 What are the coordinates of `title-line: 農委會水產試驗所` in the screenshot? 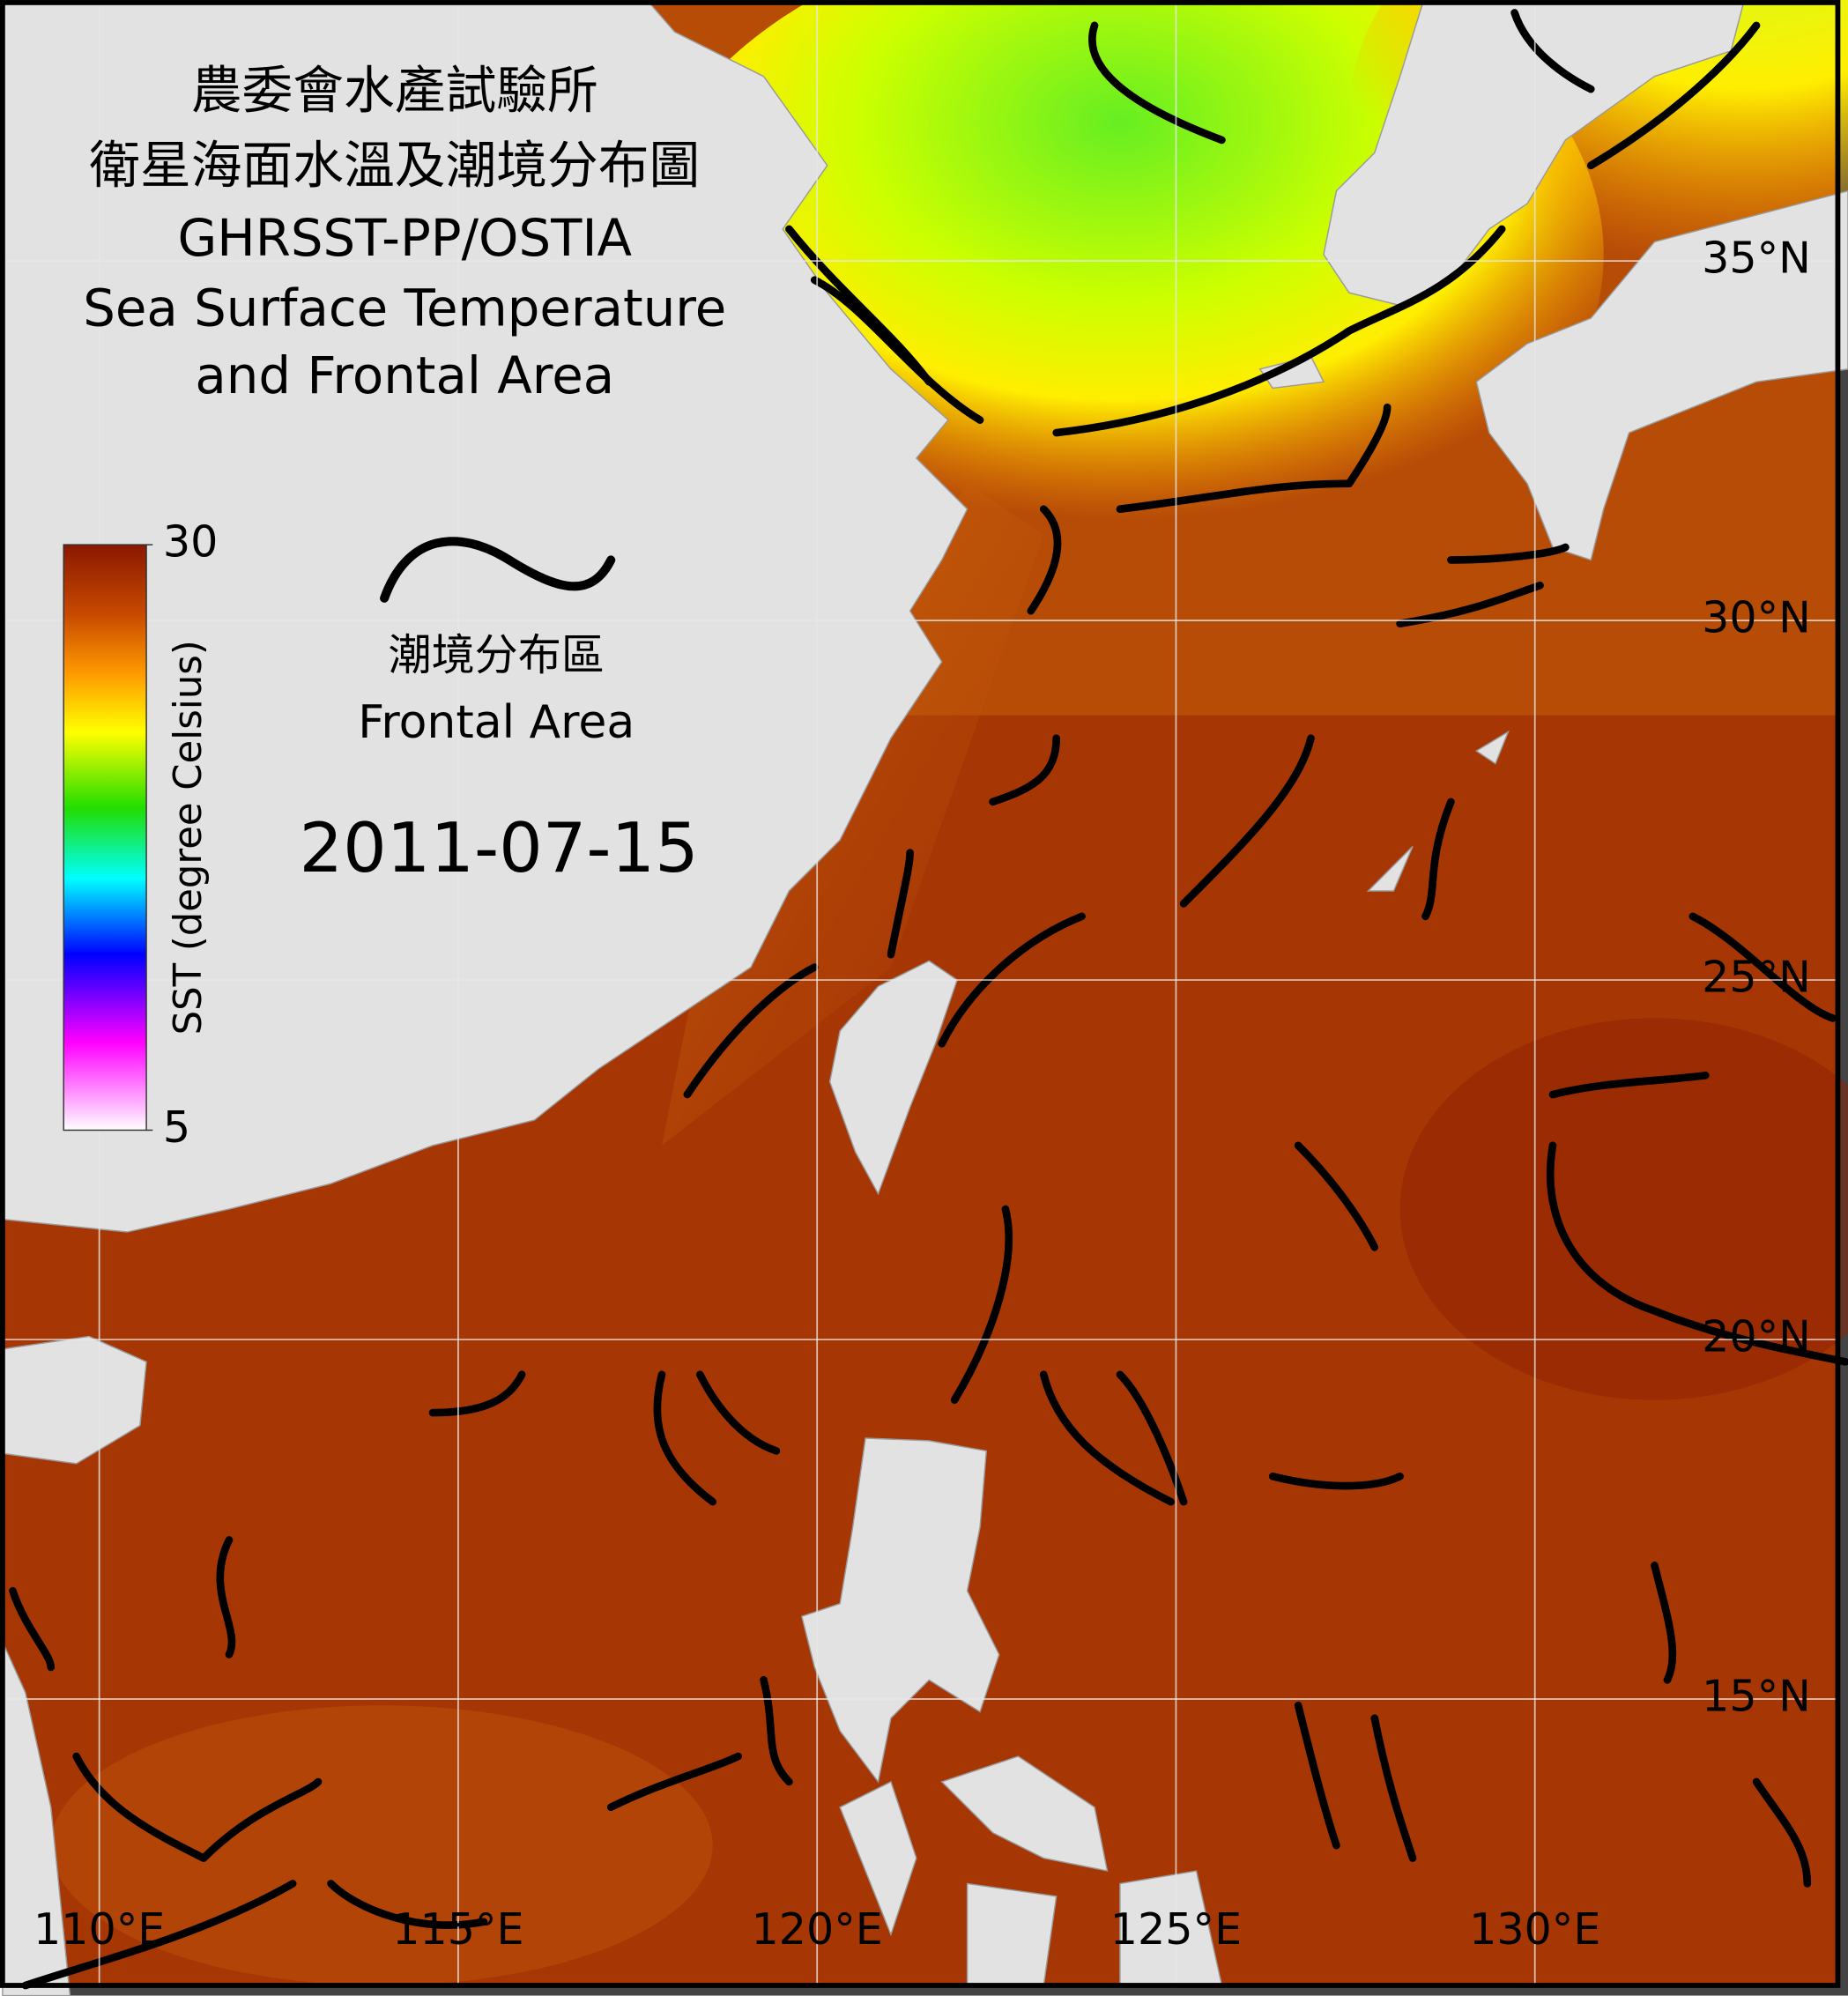 It's located at (395, 91).